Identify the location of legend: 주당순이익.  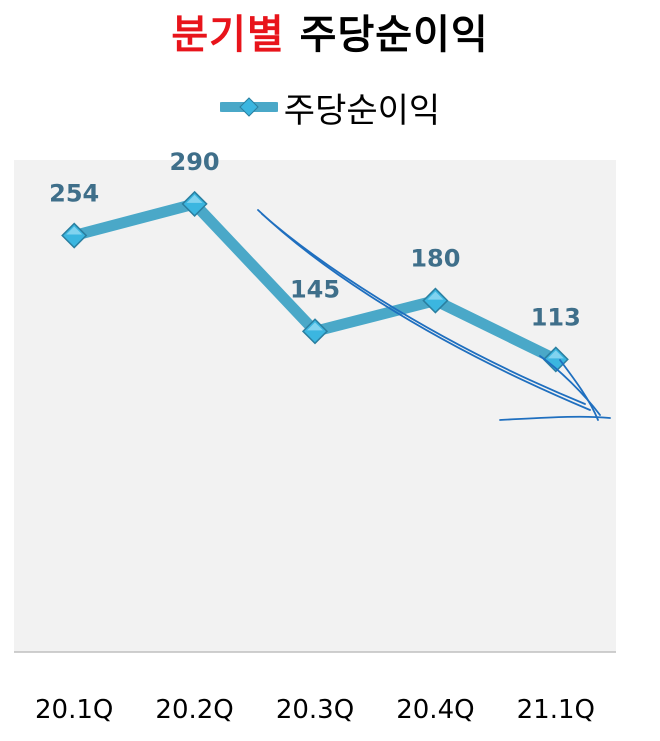
(330, 107).